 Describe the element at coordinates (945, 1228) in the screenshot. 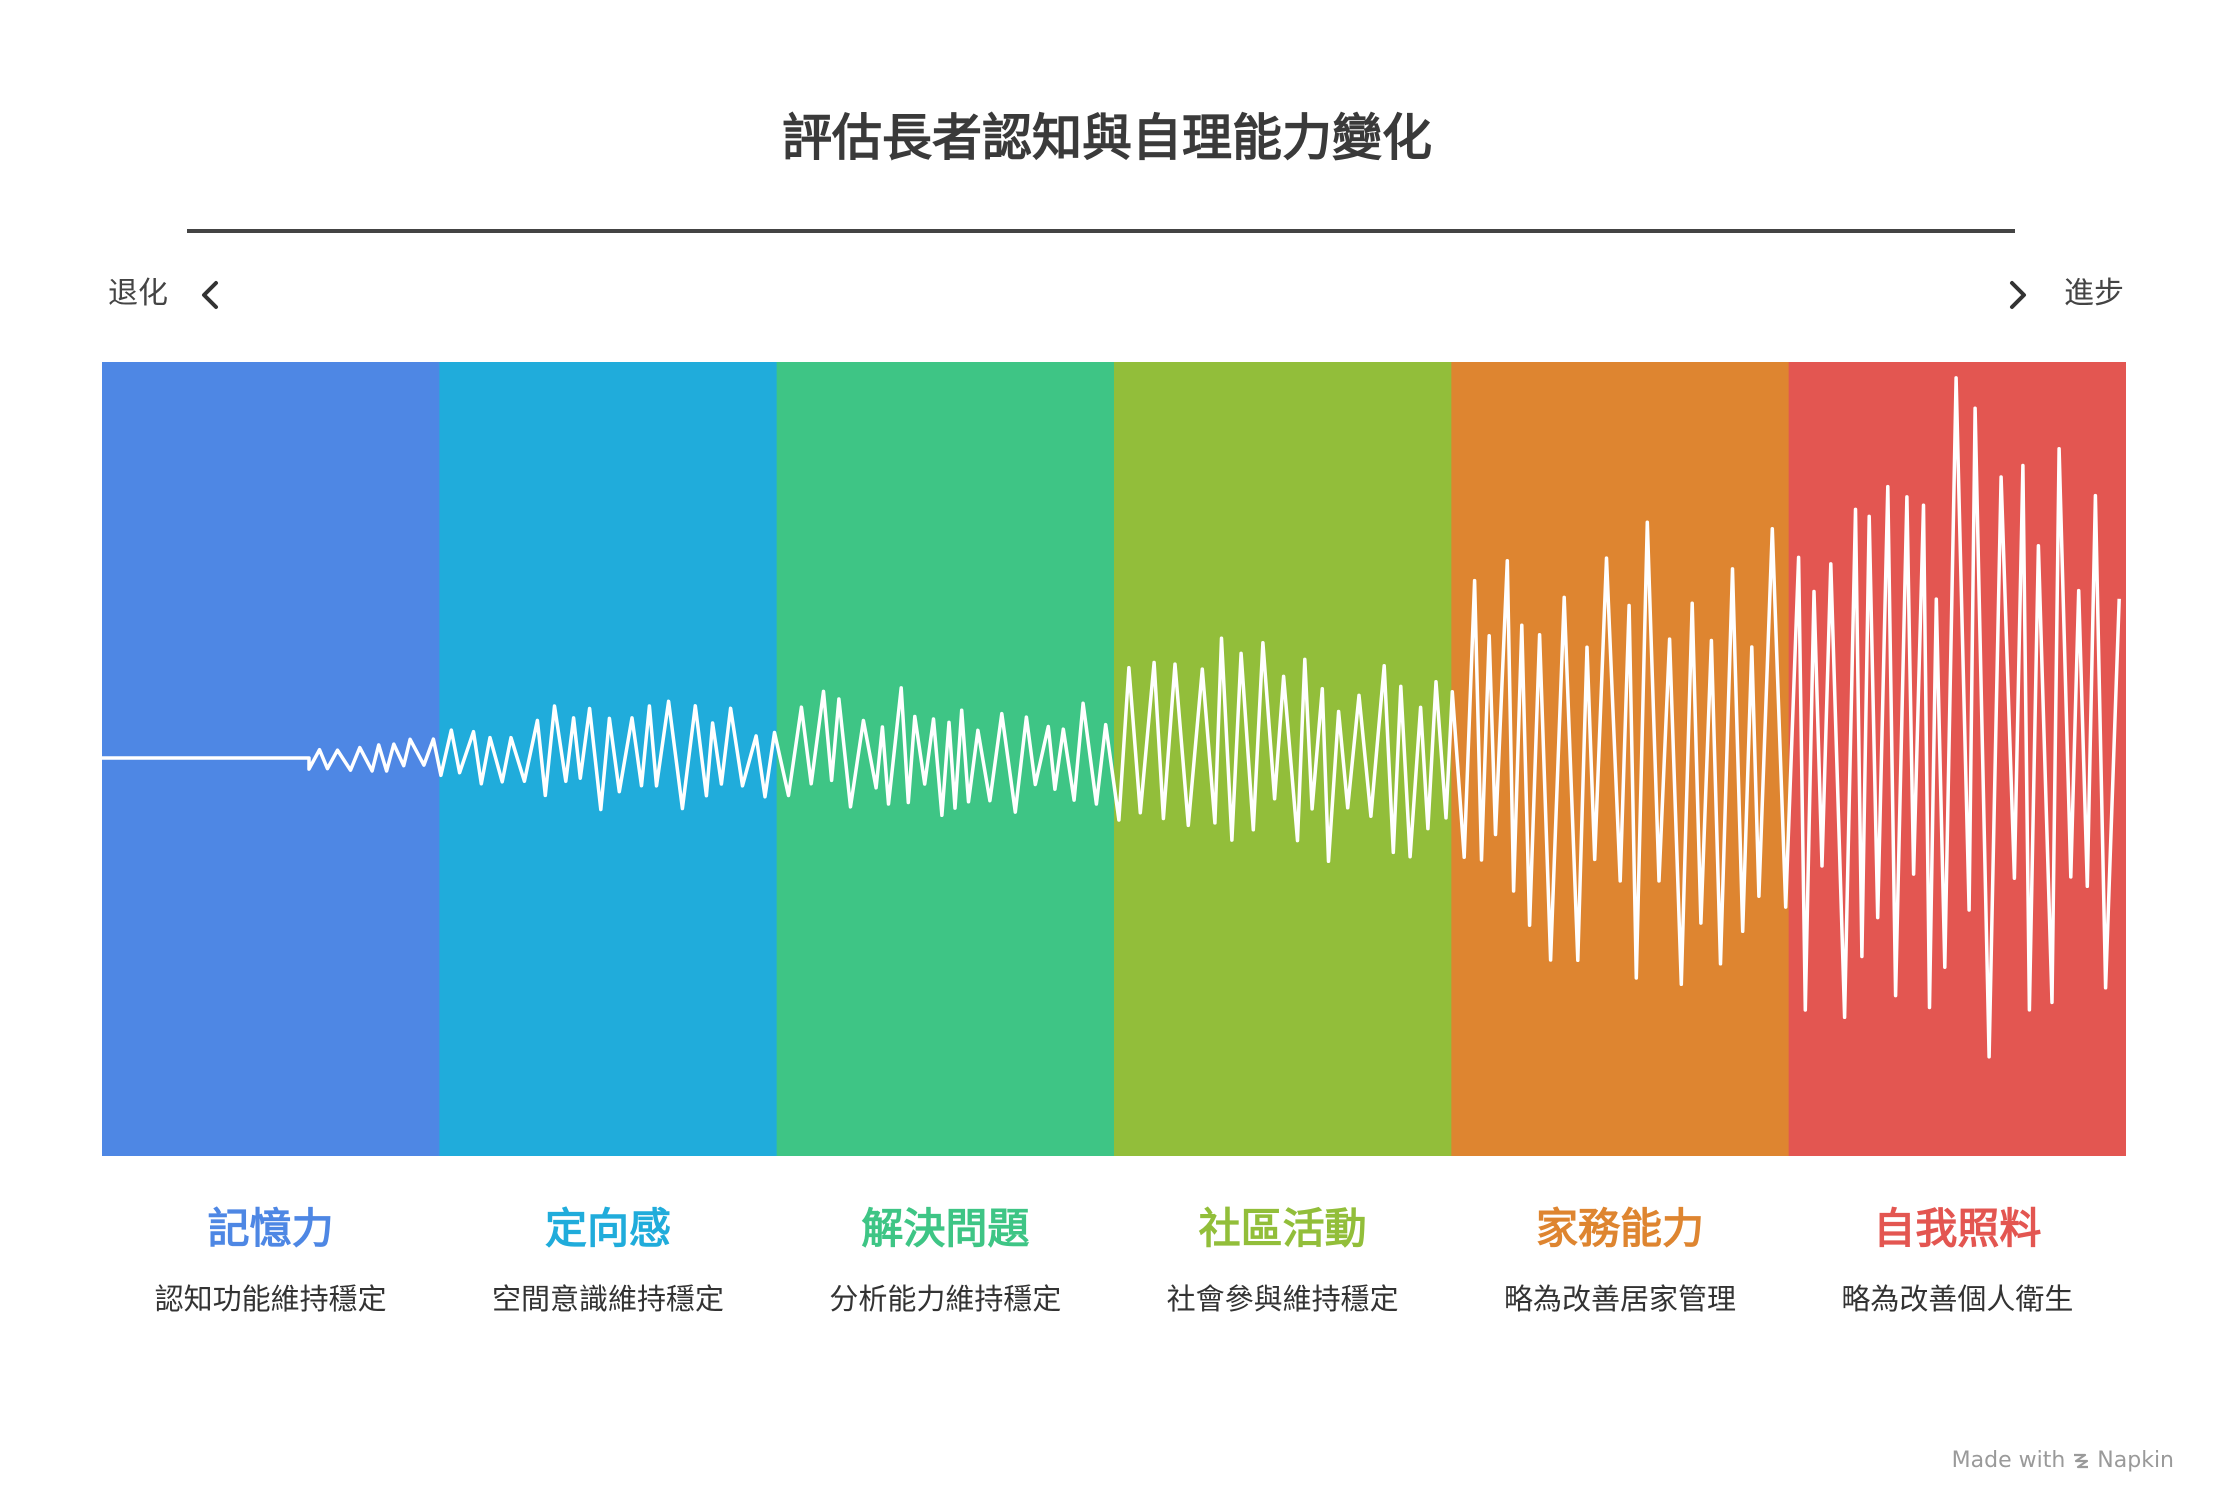

I see `stage-label-3: 解決問題` at that location.